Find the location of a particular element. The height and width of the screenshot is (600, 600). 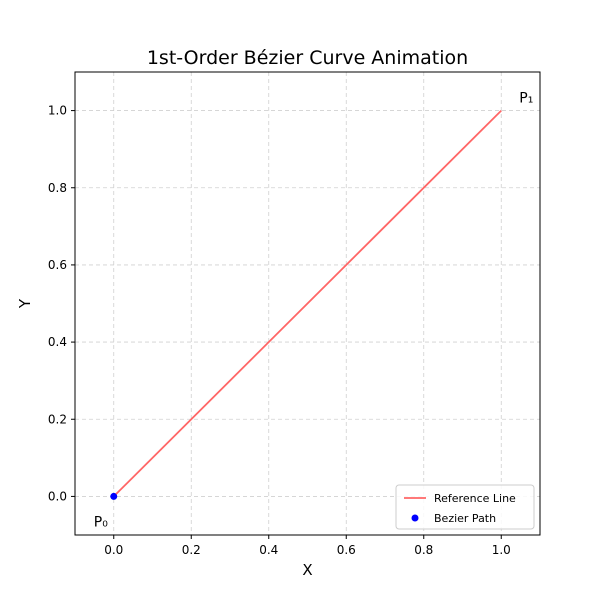

legend-entry-label: Reference Line is located at coordinates (475, 498).